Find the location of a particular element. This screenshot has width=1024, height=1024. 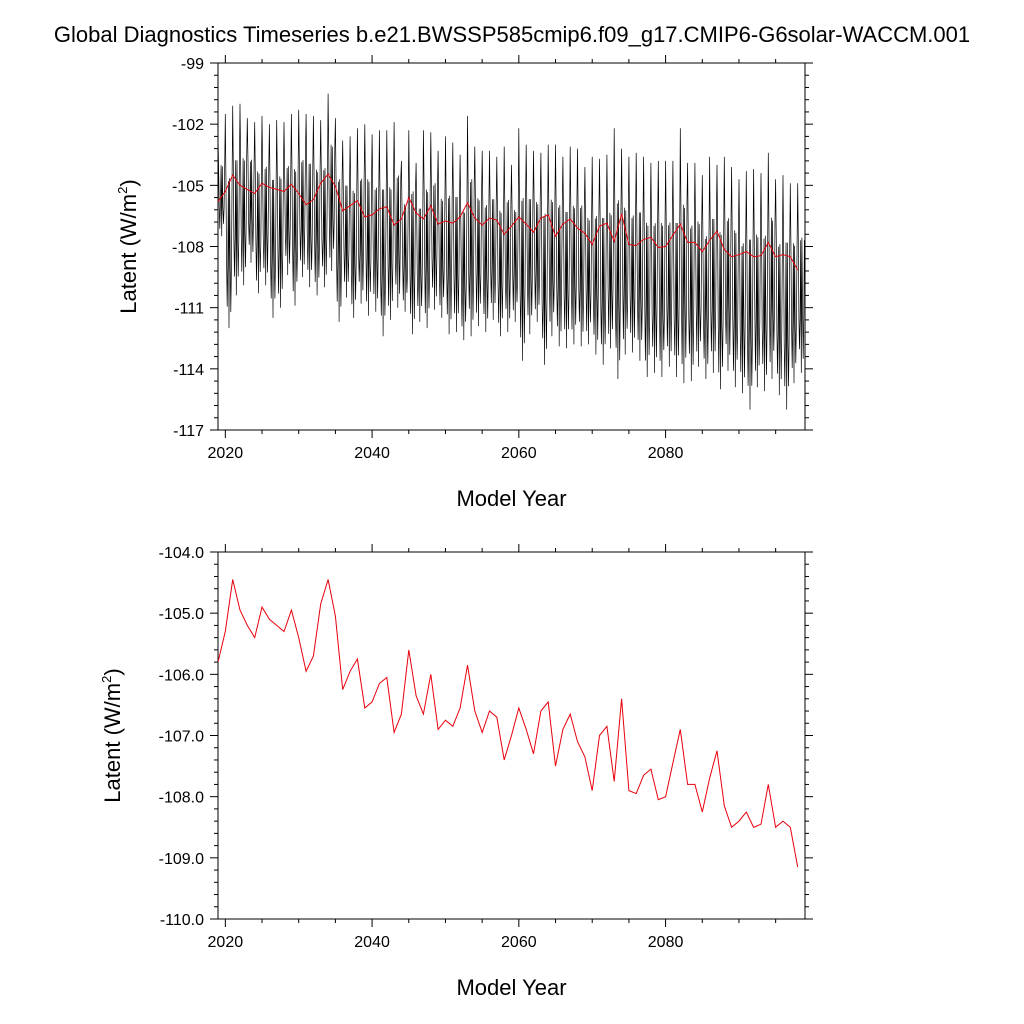

y-tick-label: -114 is located at coordinates (188, 370).